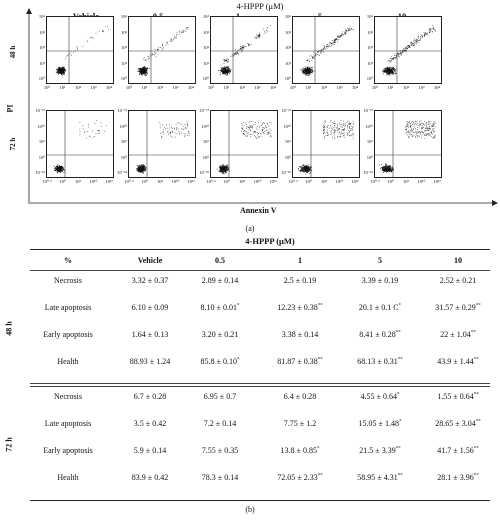 The image size is (500, 520). I want to click on table-cell: 81.87 ± 0.38**, so click(300, 361).